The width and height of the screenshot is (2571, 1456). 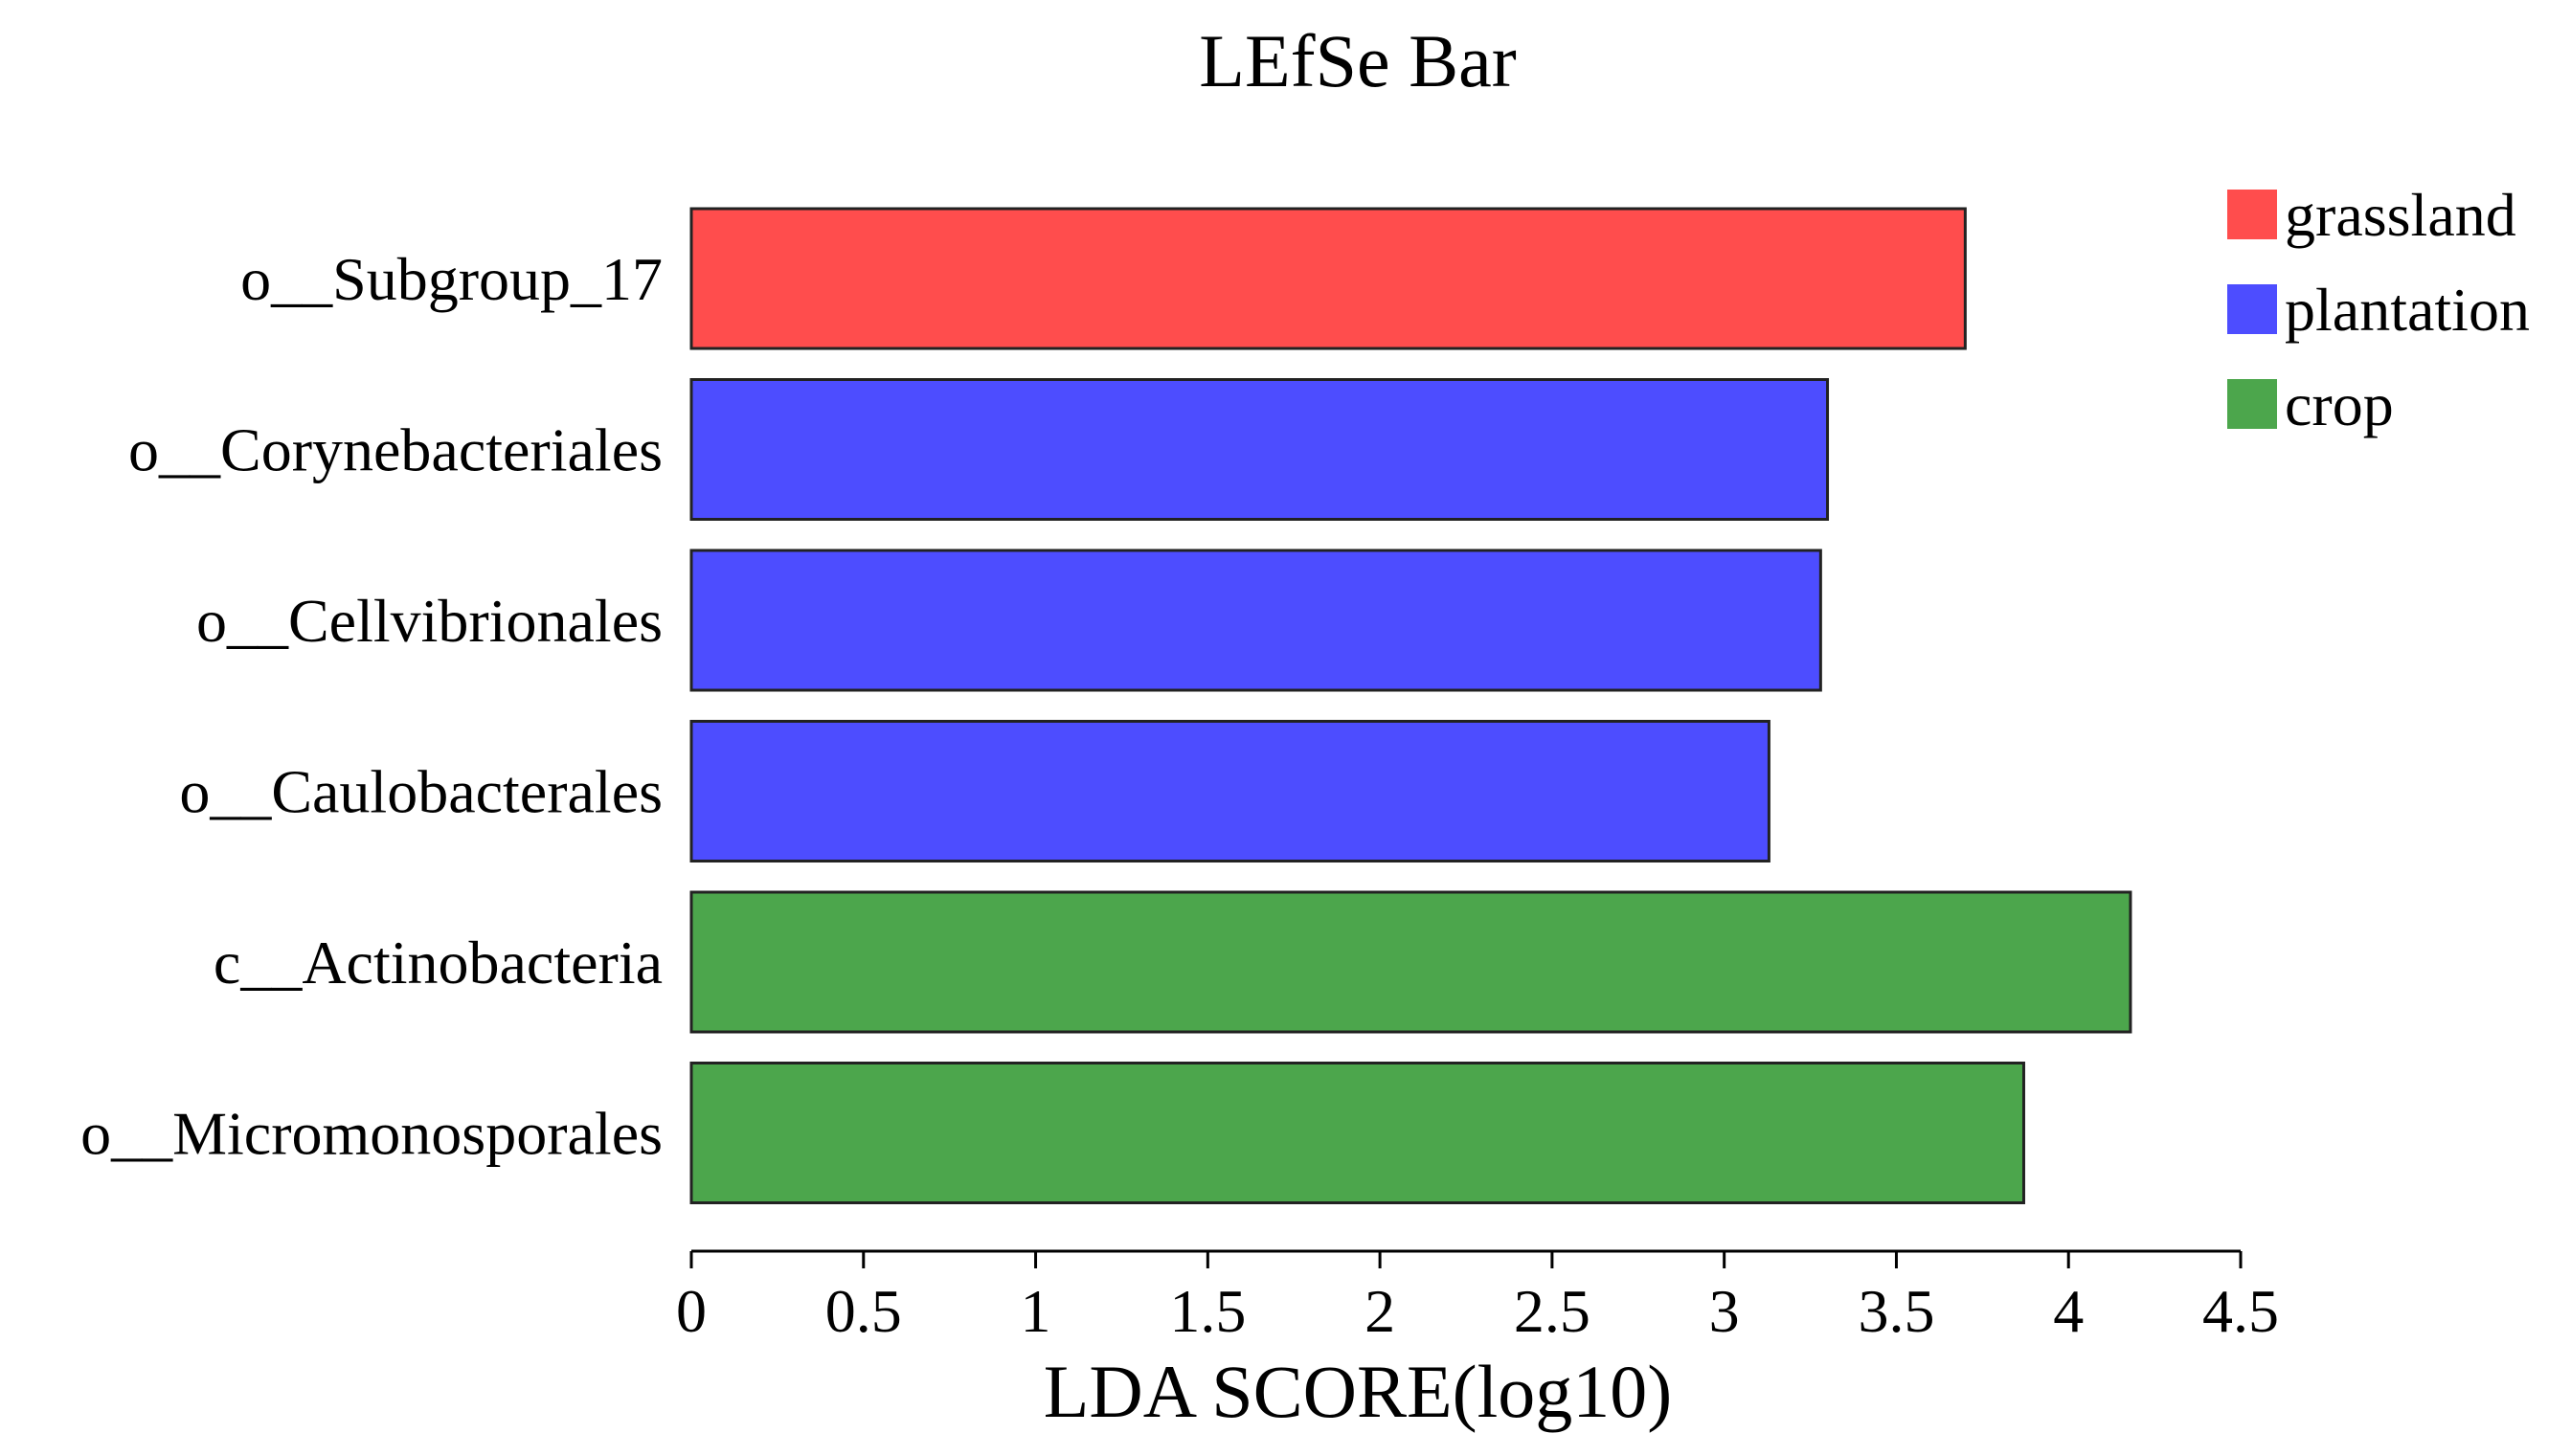 I want to click on x-tick-label: 1, so click(x=1036, y=1311).